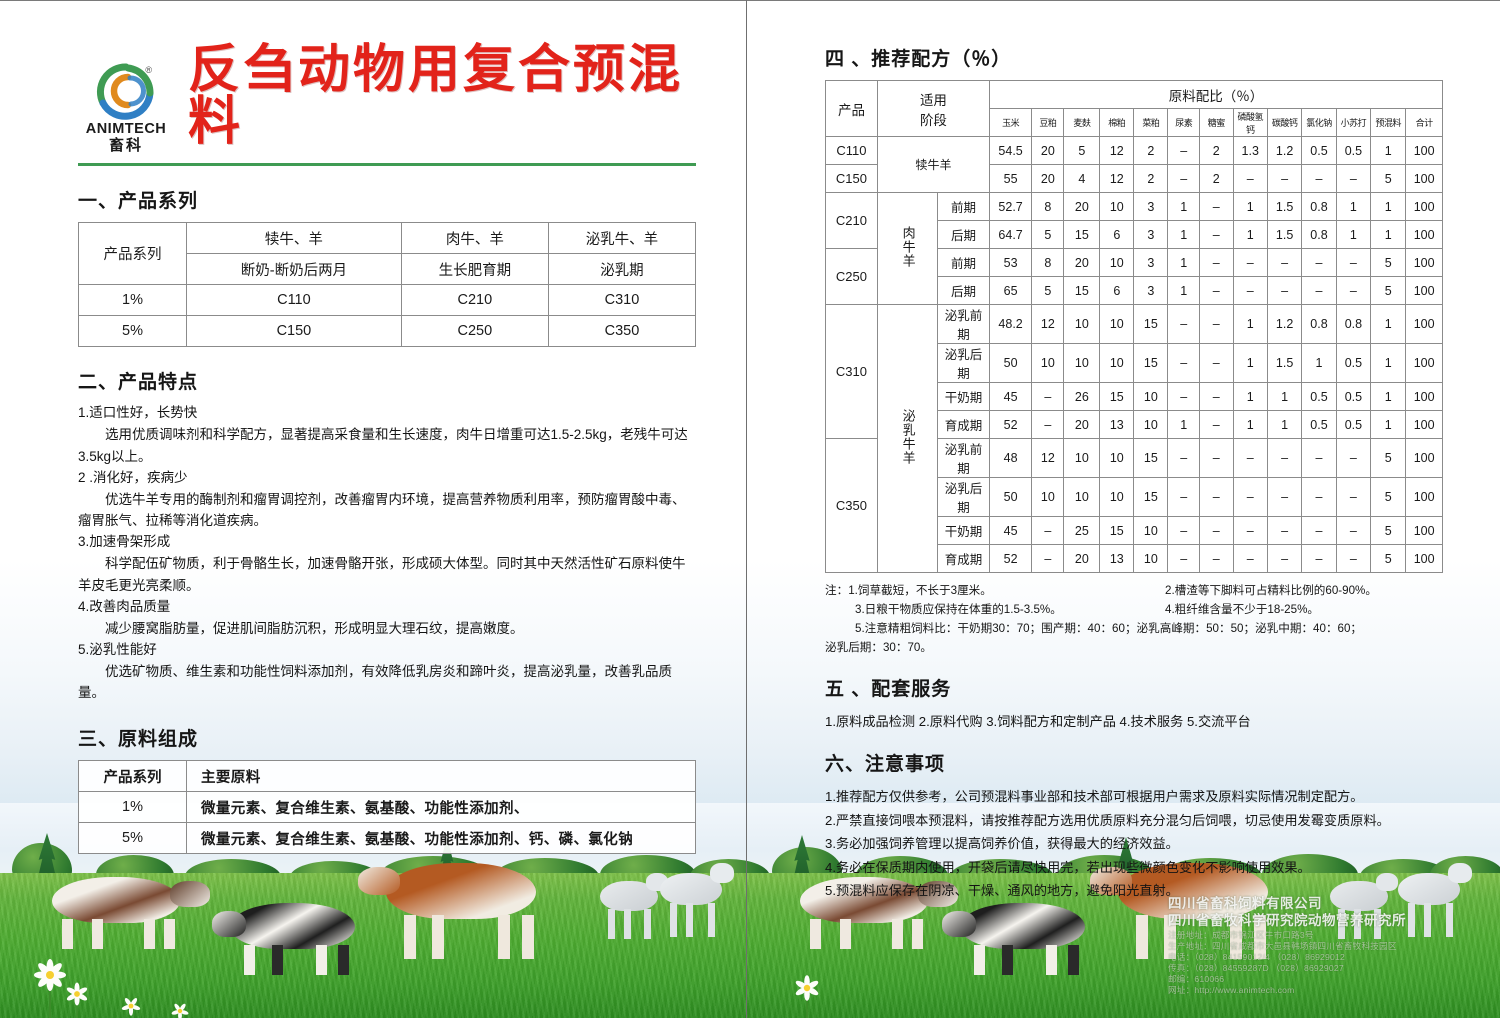 Image resolution: width=1500 pixels, height=1018 pixels. I want to click on cell-value: 3, so click(1151, 290).